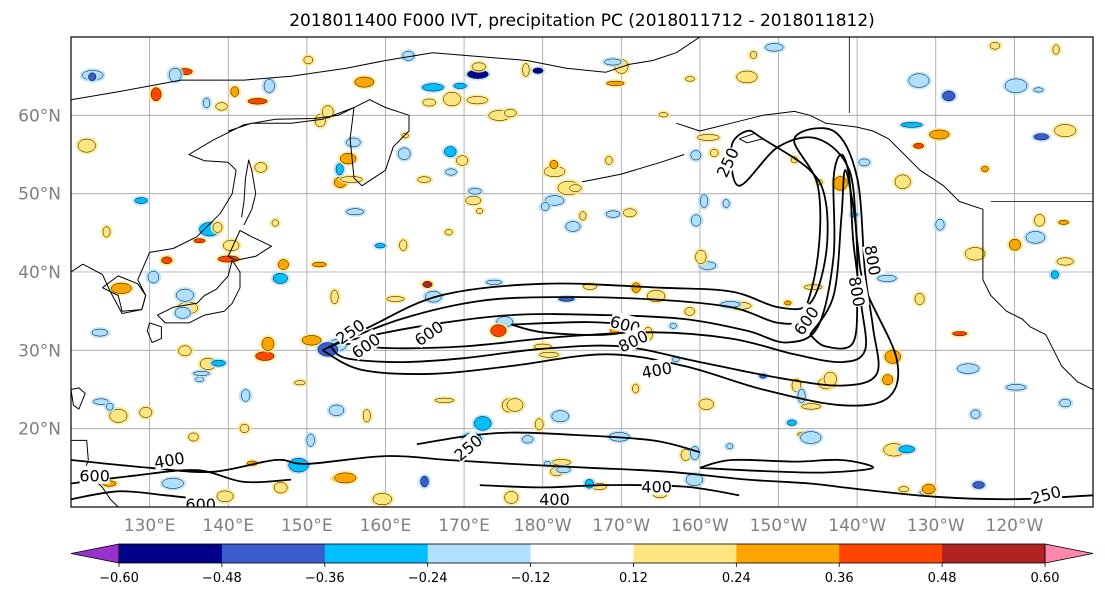 The width and height of the screenshot is (1105, 601). Describe the element at coordinates (857, 526) in the screenshot. I see `lon-tick-label: 140°W` at that location.